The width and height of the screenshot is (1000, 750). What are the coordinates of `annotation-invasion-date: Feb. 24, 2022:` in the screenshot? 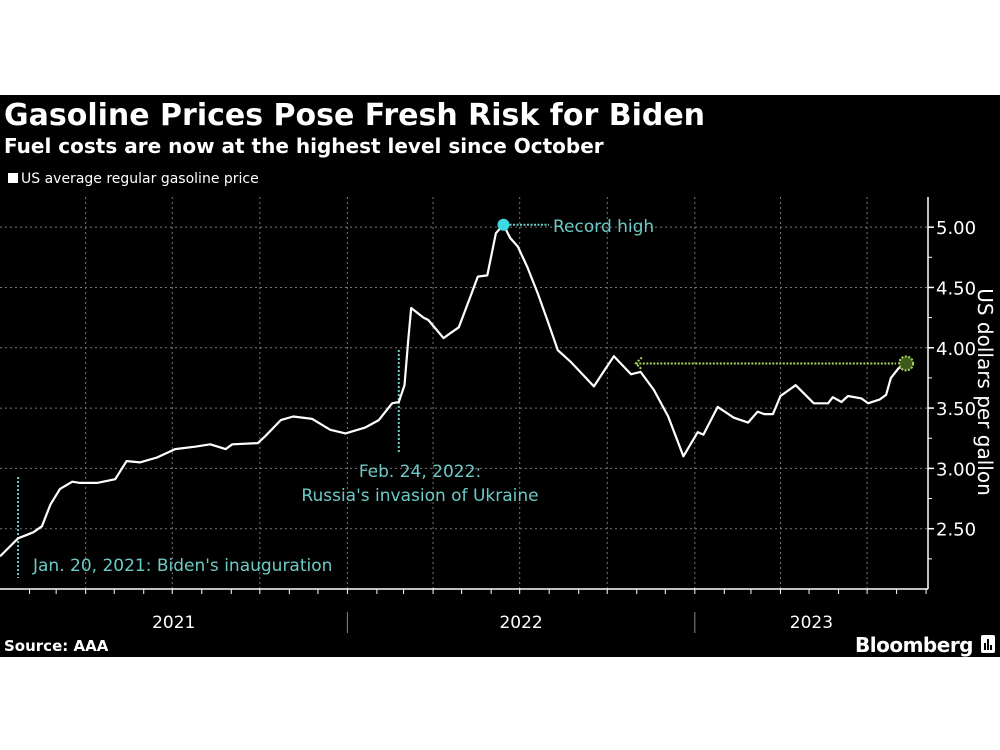 It's located at (420, 472).